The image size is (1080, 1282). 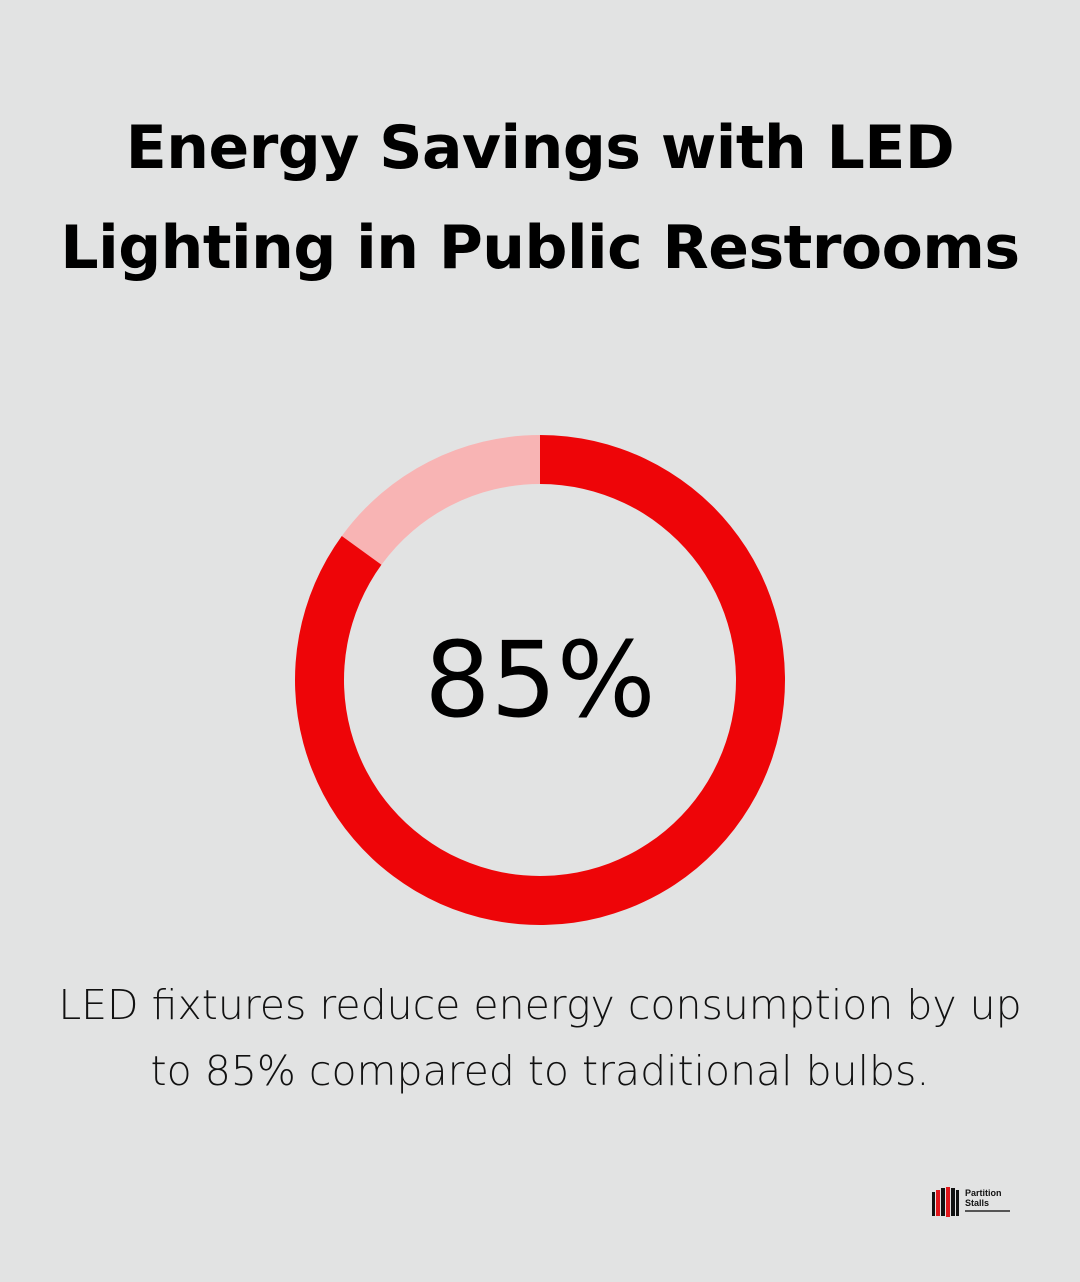 I want to click on donut-center-label: 85%, so click(x=539, y=680).